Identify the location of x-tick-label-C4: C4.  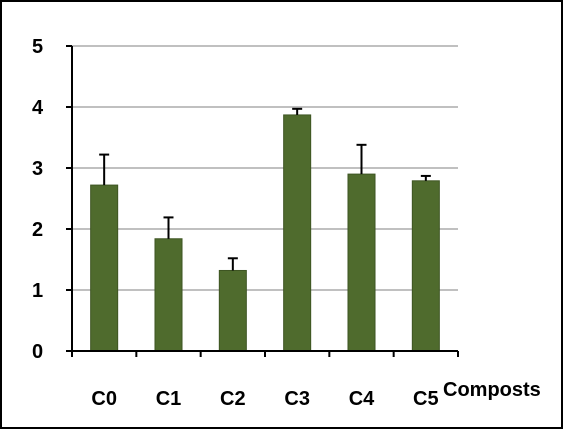
(362, 399).